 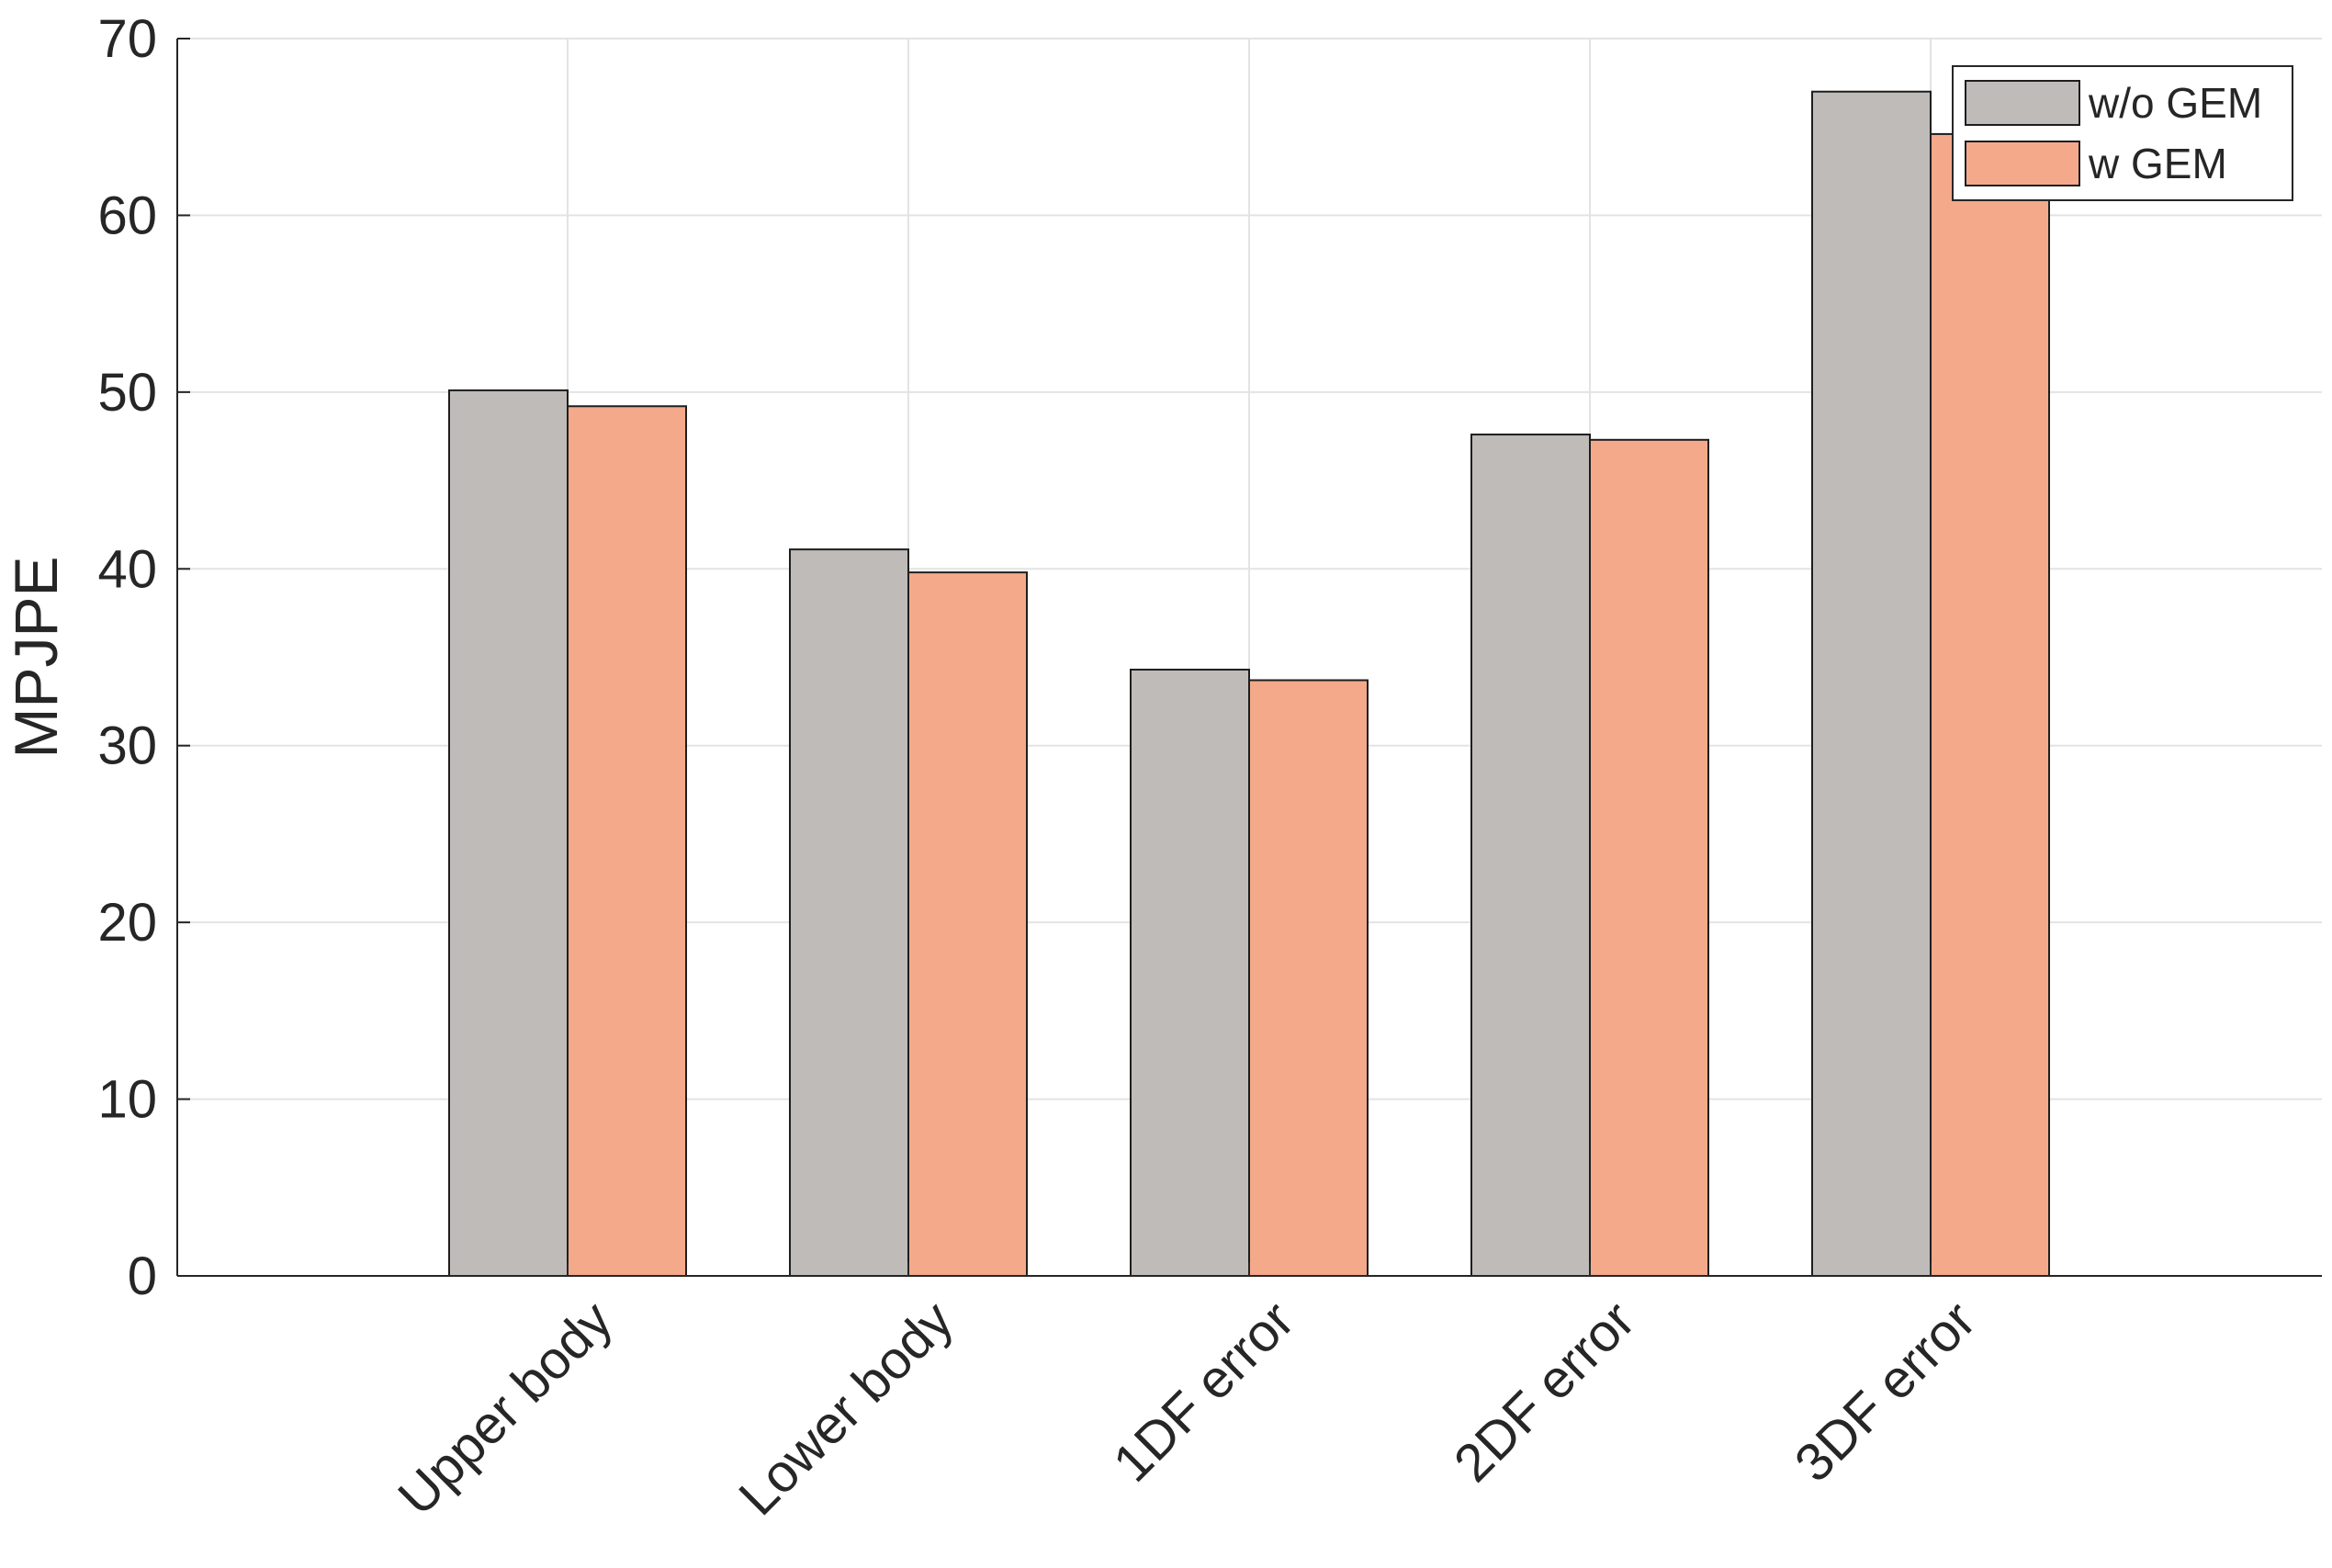 I want to click on x-tick-label: Lower body, so click(x=846, y=1408).